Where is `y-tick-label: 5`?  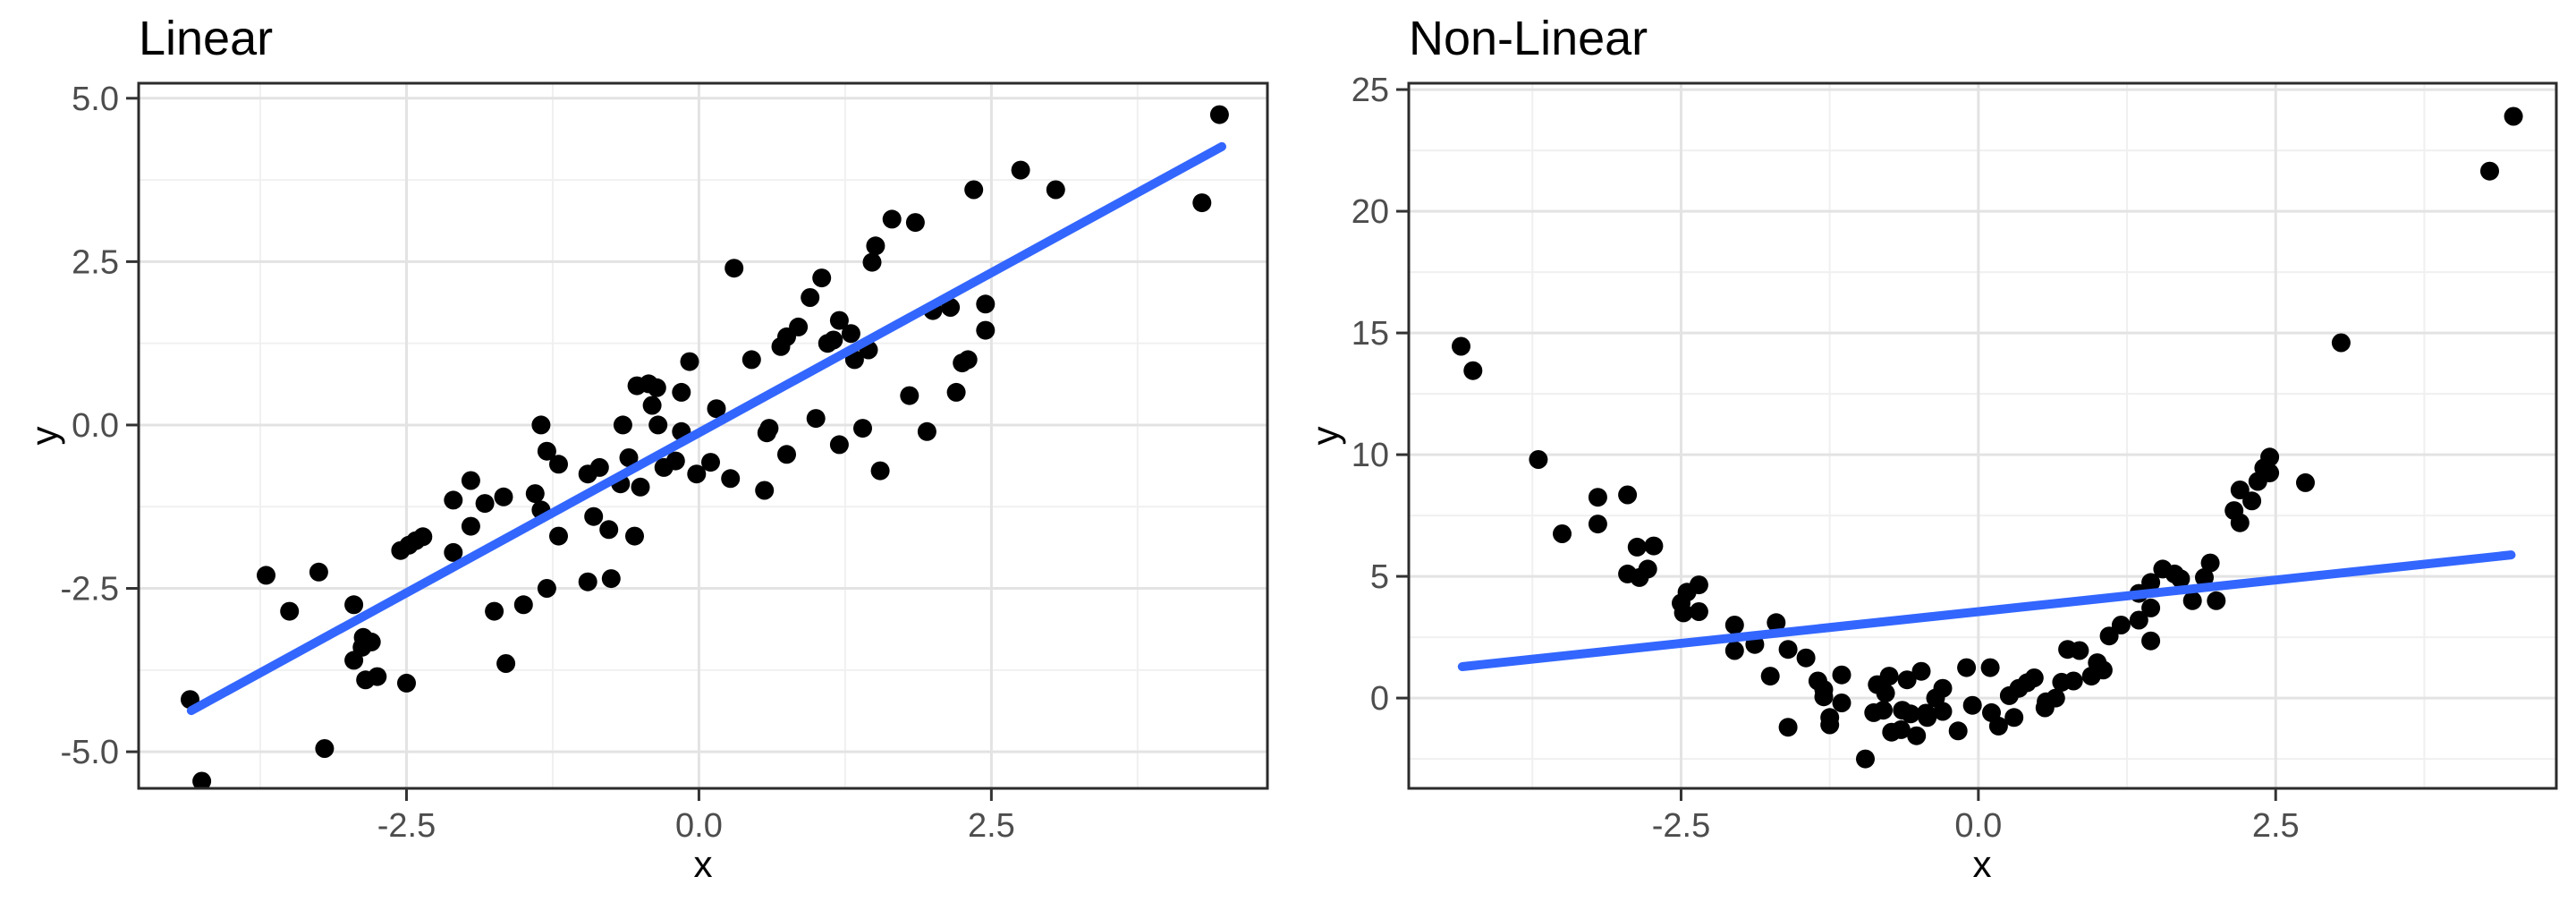
y-tick-label: 5 is located at coordinates (1379, 577).